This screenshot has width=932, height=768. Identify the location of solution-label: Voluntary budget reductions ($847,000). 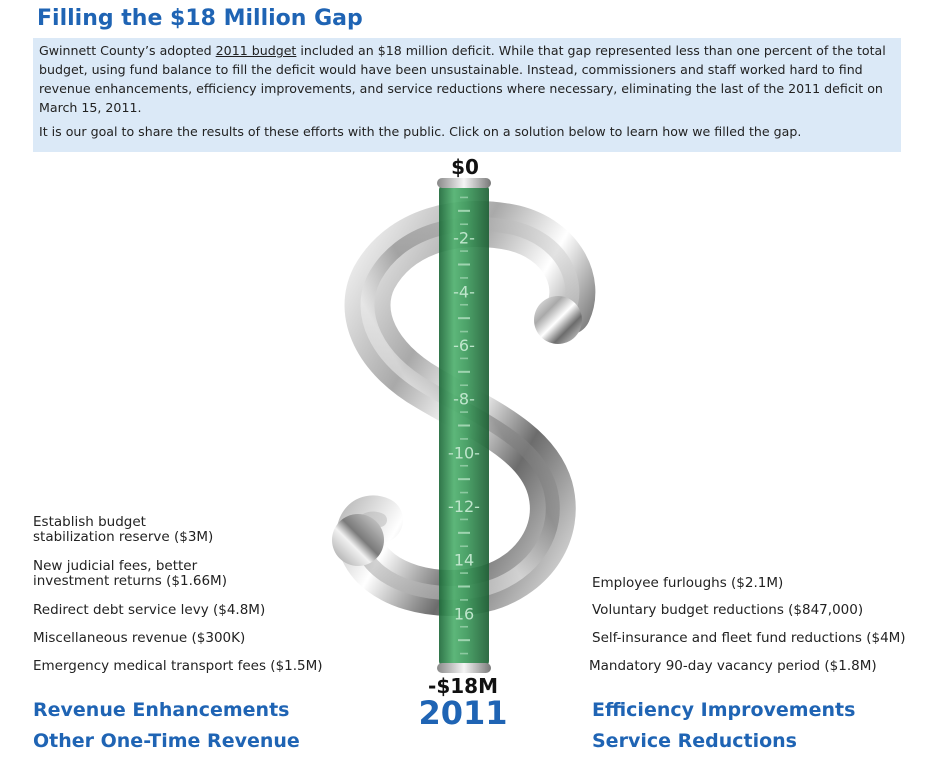
(728, 610).